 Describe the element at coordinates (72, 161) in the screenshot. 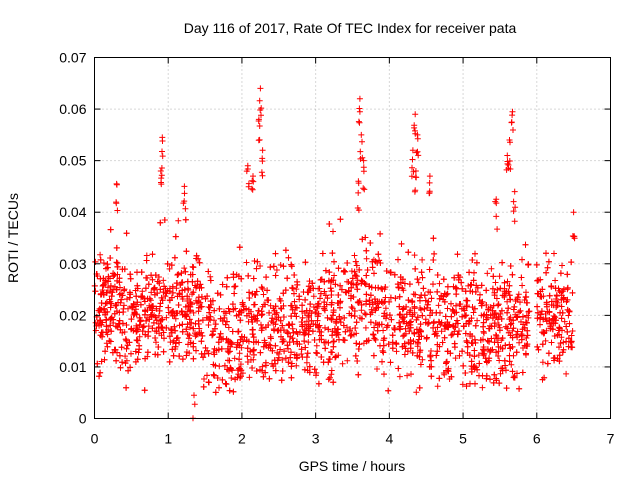

I see `y-tick-label: 0.05` at that location.